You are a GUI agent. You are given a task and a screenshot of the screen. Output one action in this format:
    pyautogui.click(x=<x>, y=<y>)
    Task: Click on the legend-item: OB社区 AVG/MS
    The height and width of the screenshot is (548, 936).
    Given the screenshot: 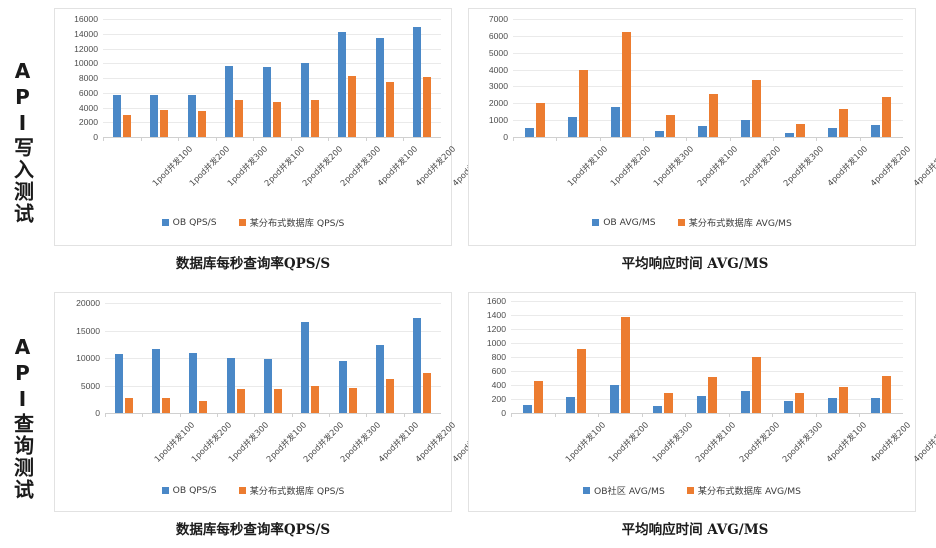 What is the action you would take?
    pyautogui.click(x=624, y=490)
    